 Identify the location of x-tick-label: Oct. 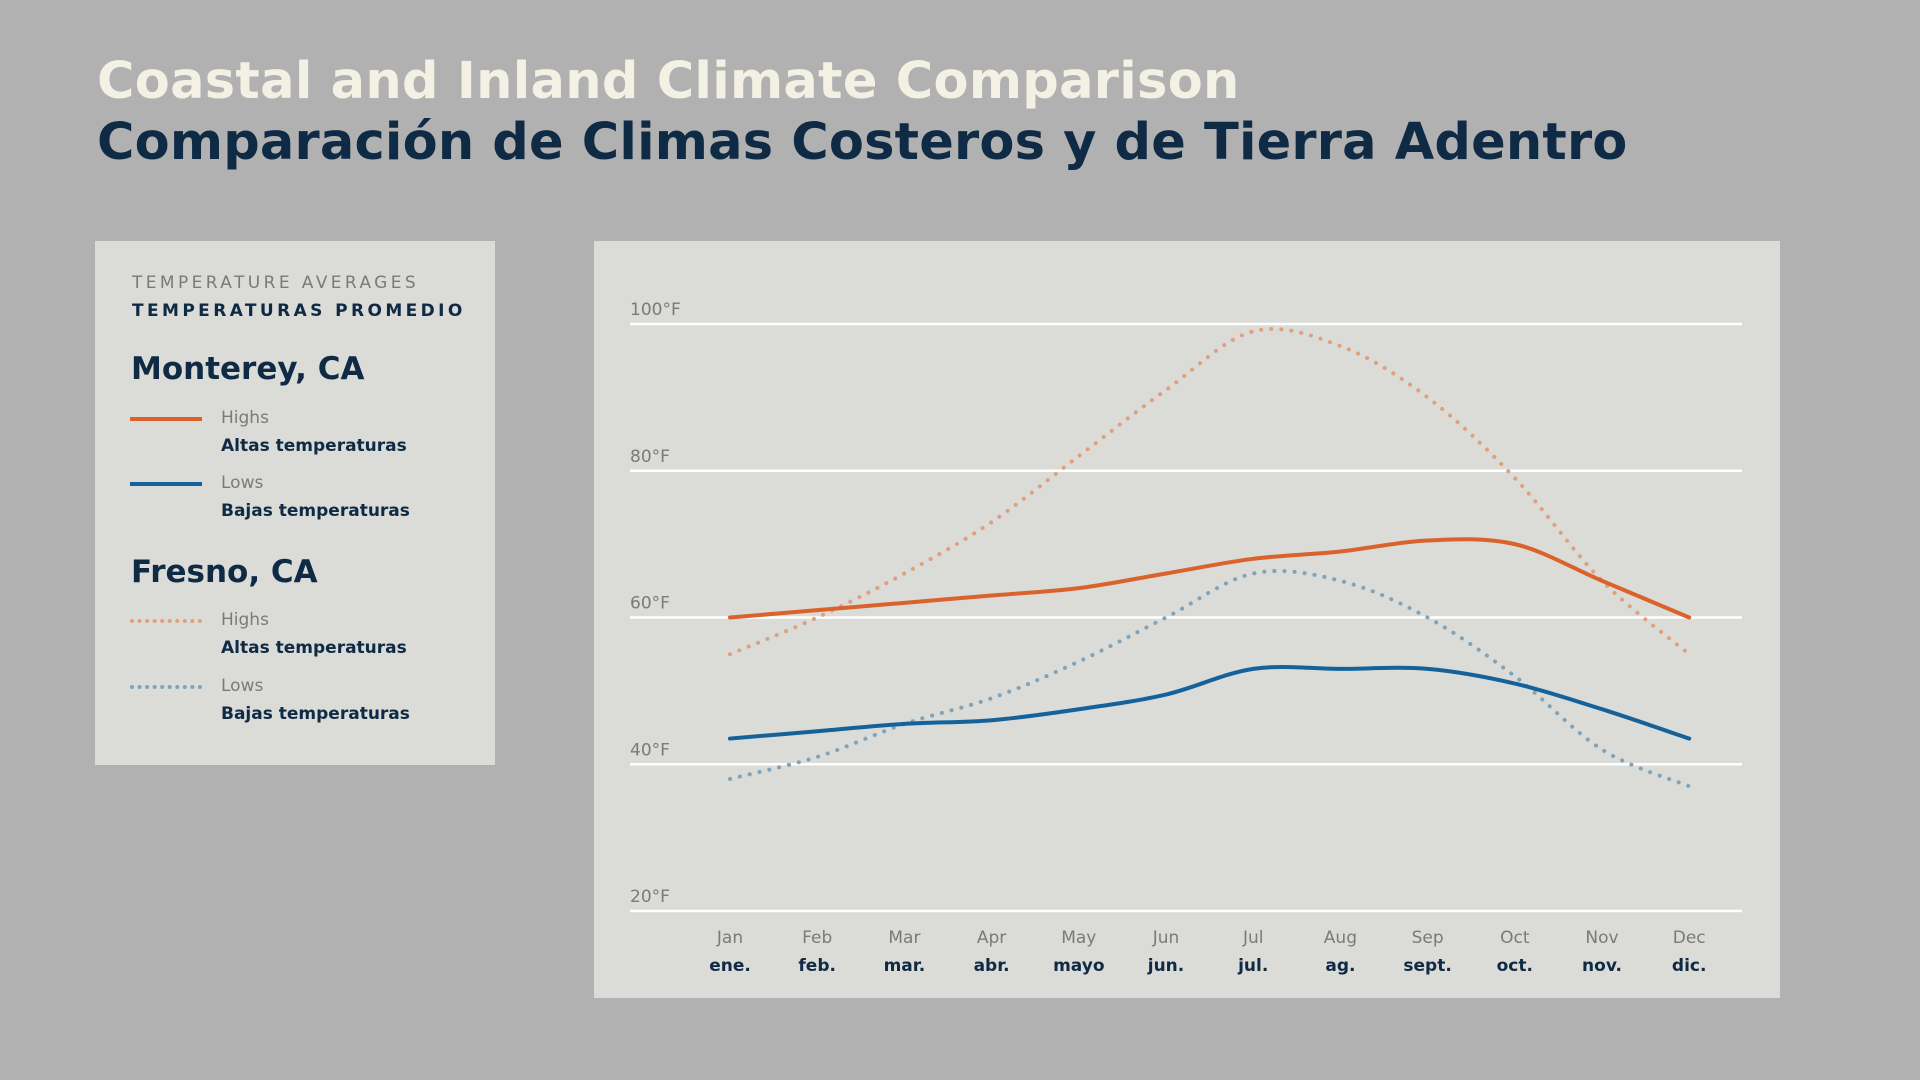
(1515, 938).